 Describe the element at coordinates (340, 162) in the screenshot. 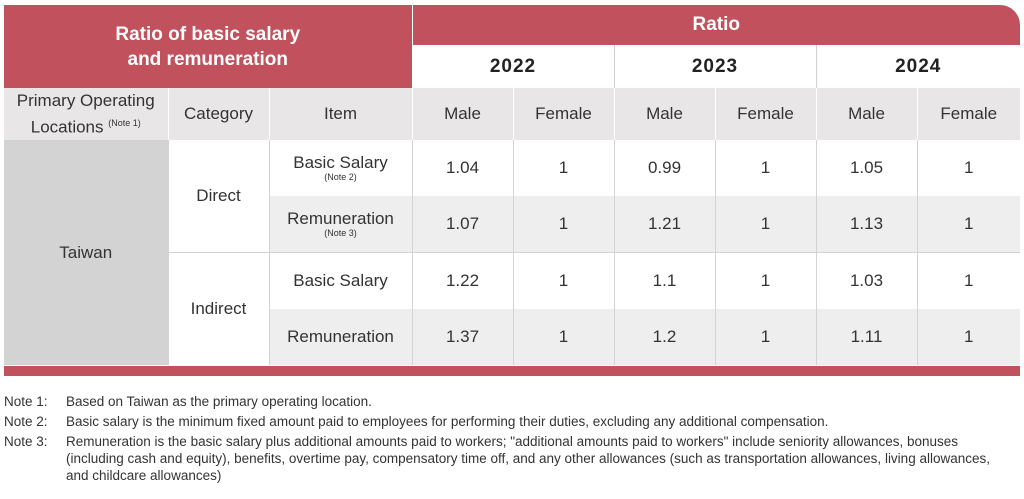

I see `item-label: Basic Salary` at that location.